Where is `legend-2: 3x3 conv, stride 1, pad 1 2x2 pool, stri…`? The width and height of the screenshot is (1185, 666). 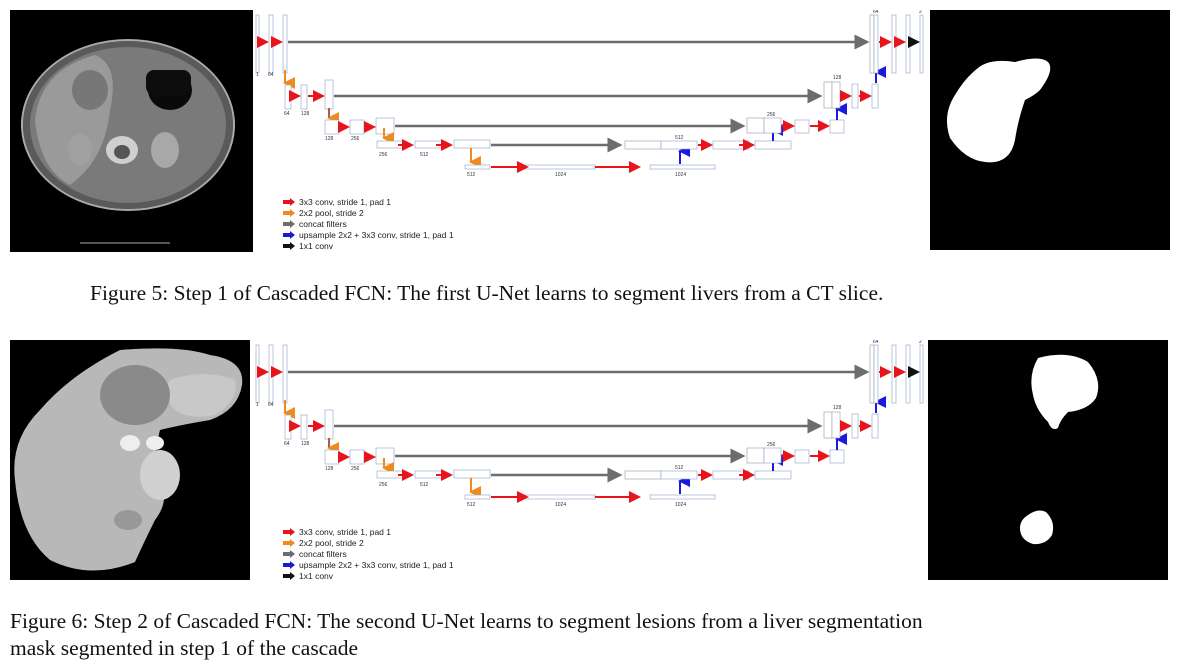
legend-2: 3x3 conv, stride 1, pad 1 2x2 pool, stri… is located at coordinates (368, 553).